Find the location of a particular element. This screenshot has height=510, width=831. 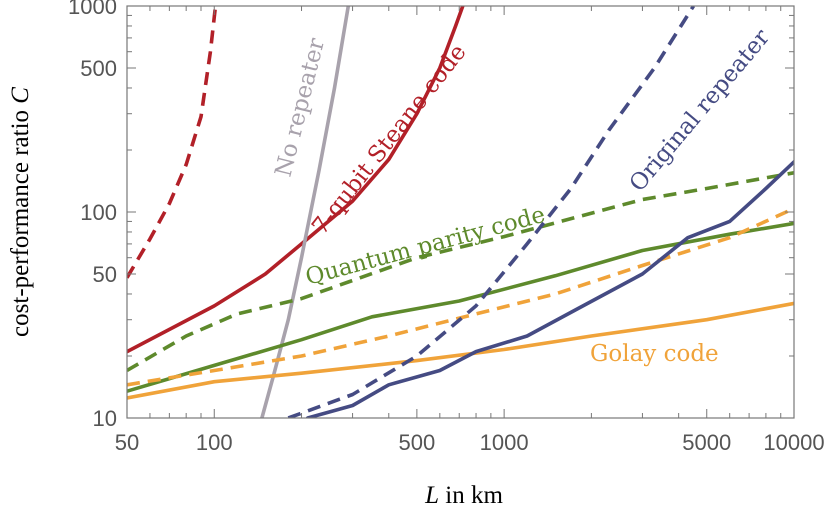

x-tick-label: 5000 is located at coordinates (706, 442).